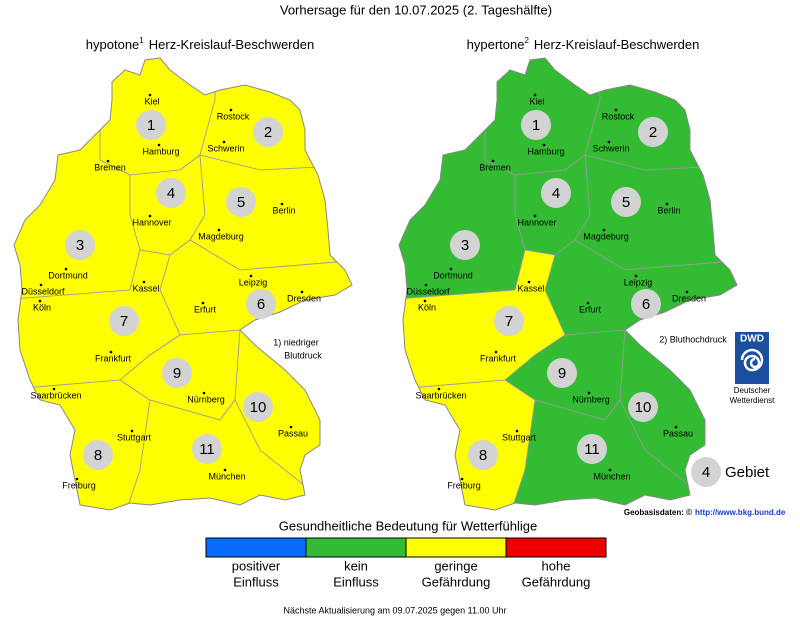 Image resolution: width=800 pixels, height=620 pixels. Describe the element at coordinates (356, 565) in the screenshot. I see `legend-label: kein` at that location.